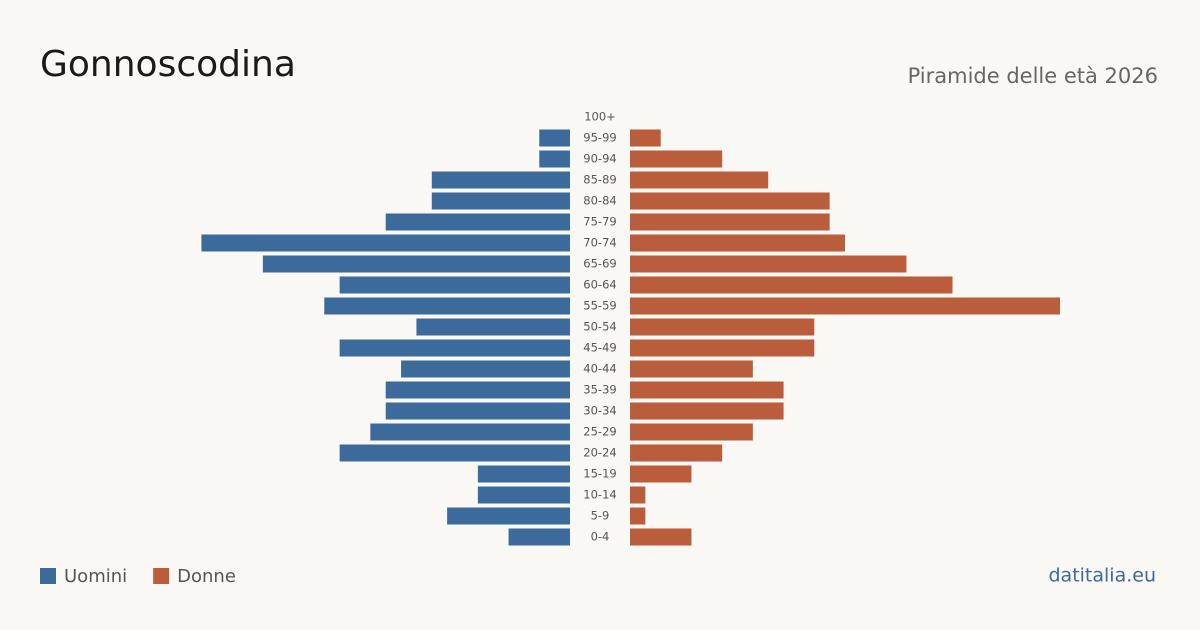  I want to click on age-label: 60-64, so click(599, 285).